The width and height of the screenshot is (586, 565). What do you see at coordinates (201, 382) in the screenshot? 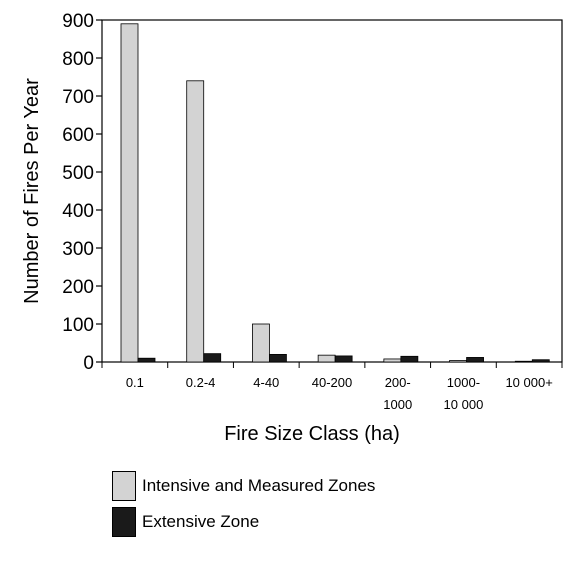
I see `x-tick-label: 0.2-4` at bounding box center [201, 382].